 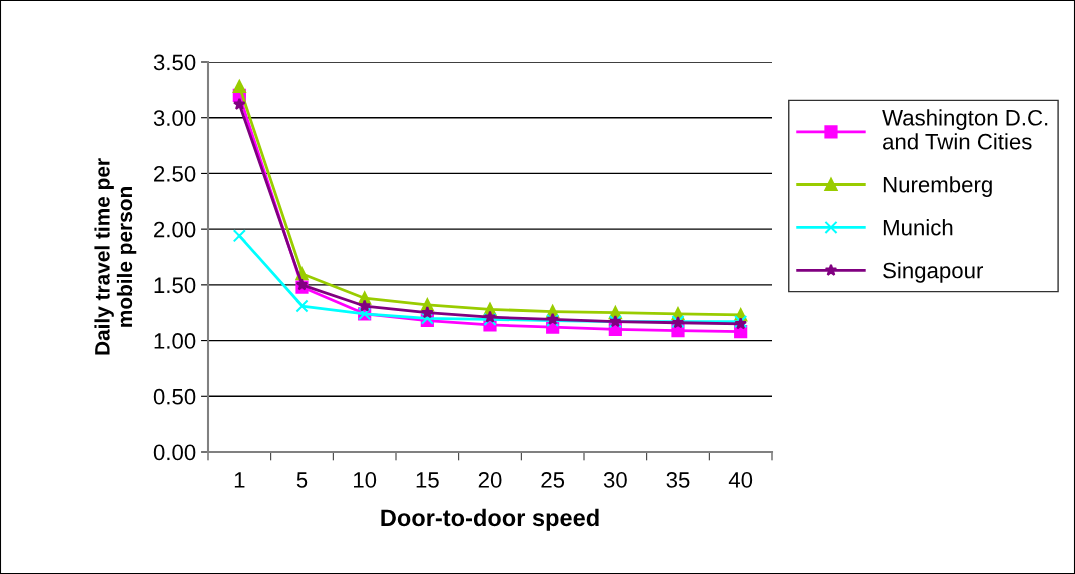 What do you see at coordinates (175, 229) in the screenshot?
I see `y-tick-label: 2.00` at bounding box center [175, 229].